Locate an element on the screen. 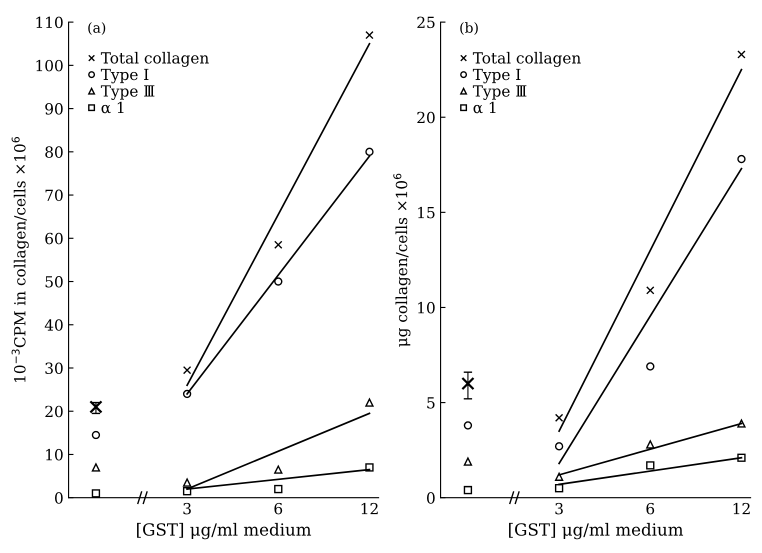  y-tick-label: 40 is located at coordinates (53, 325).